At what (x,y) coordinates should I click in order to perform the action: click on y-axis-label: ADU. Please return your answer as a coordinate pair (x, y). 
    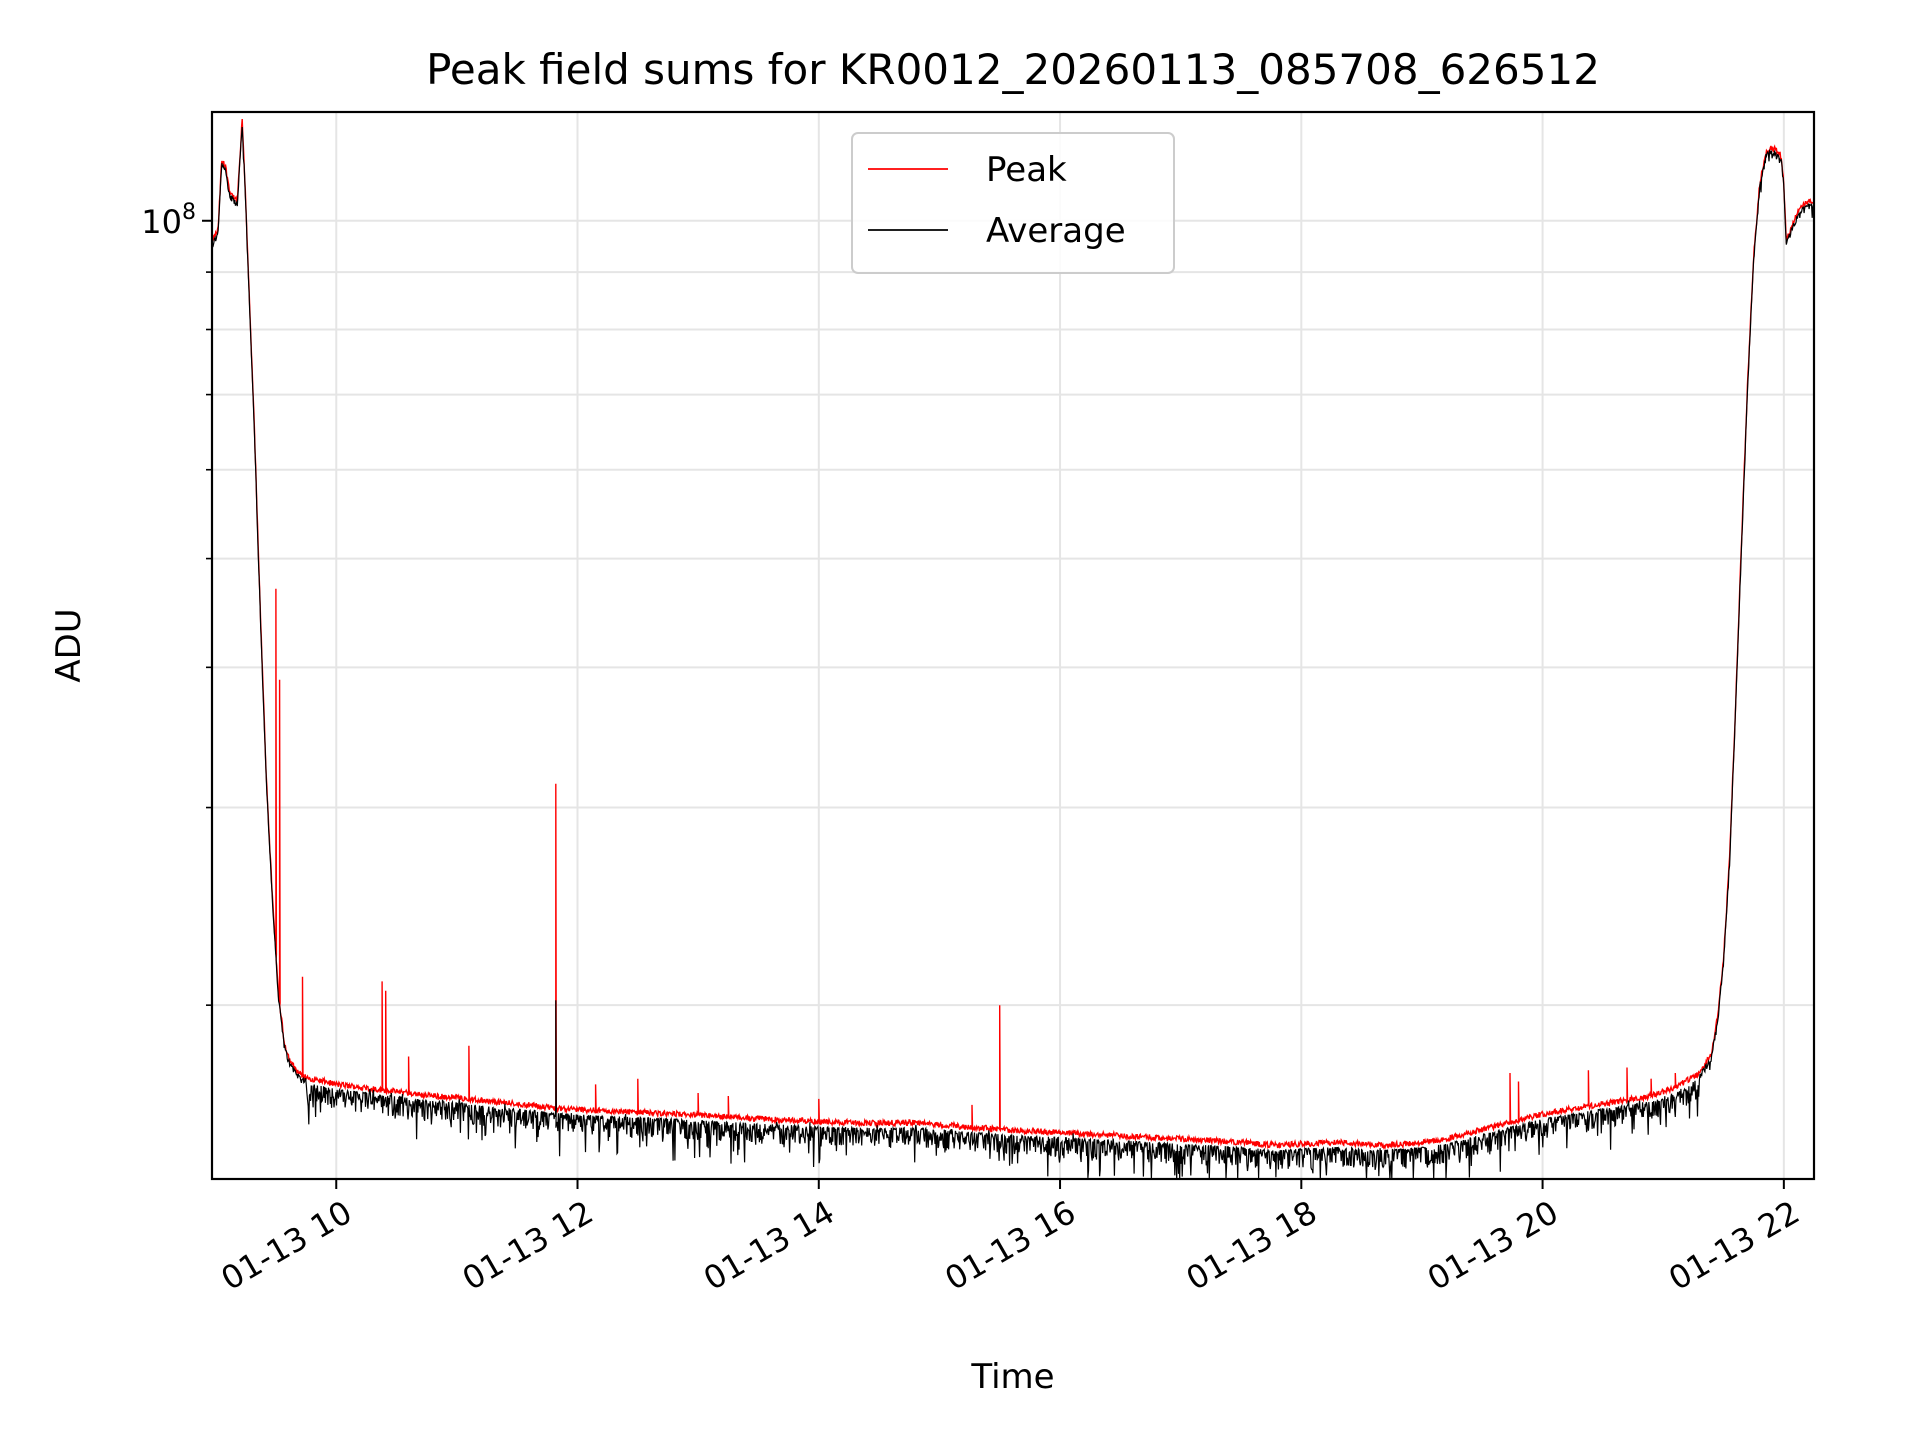
    Looking at the image, I should click on (69, 645).